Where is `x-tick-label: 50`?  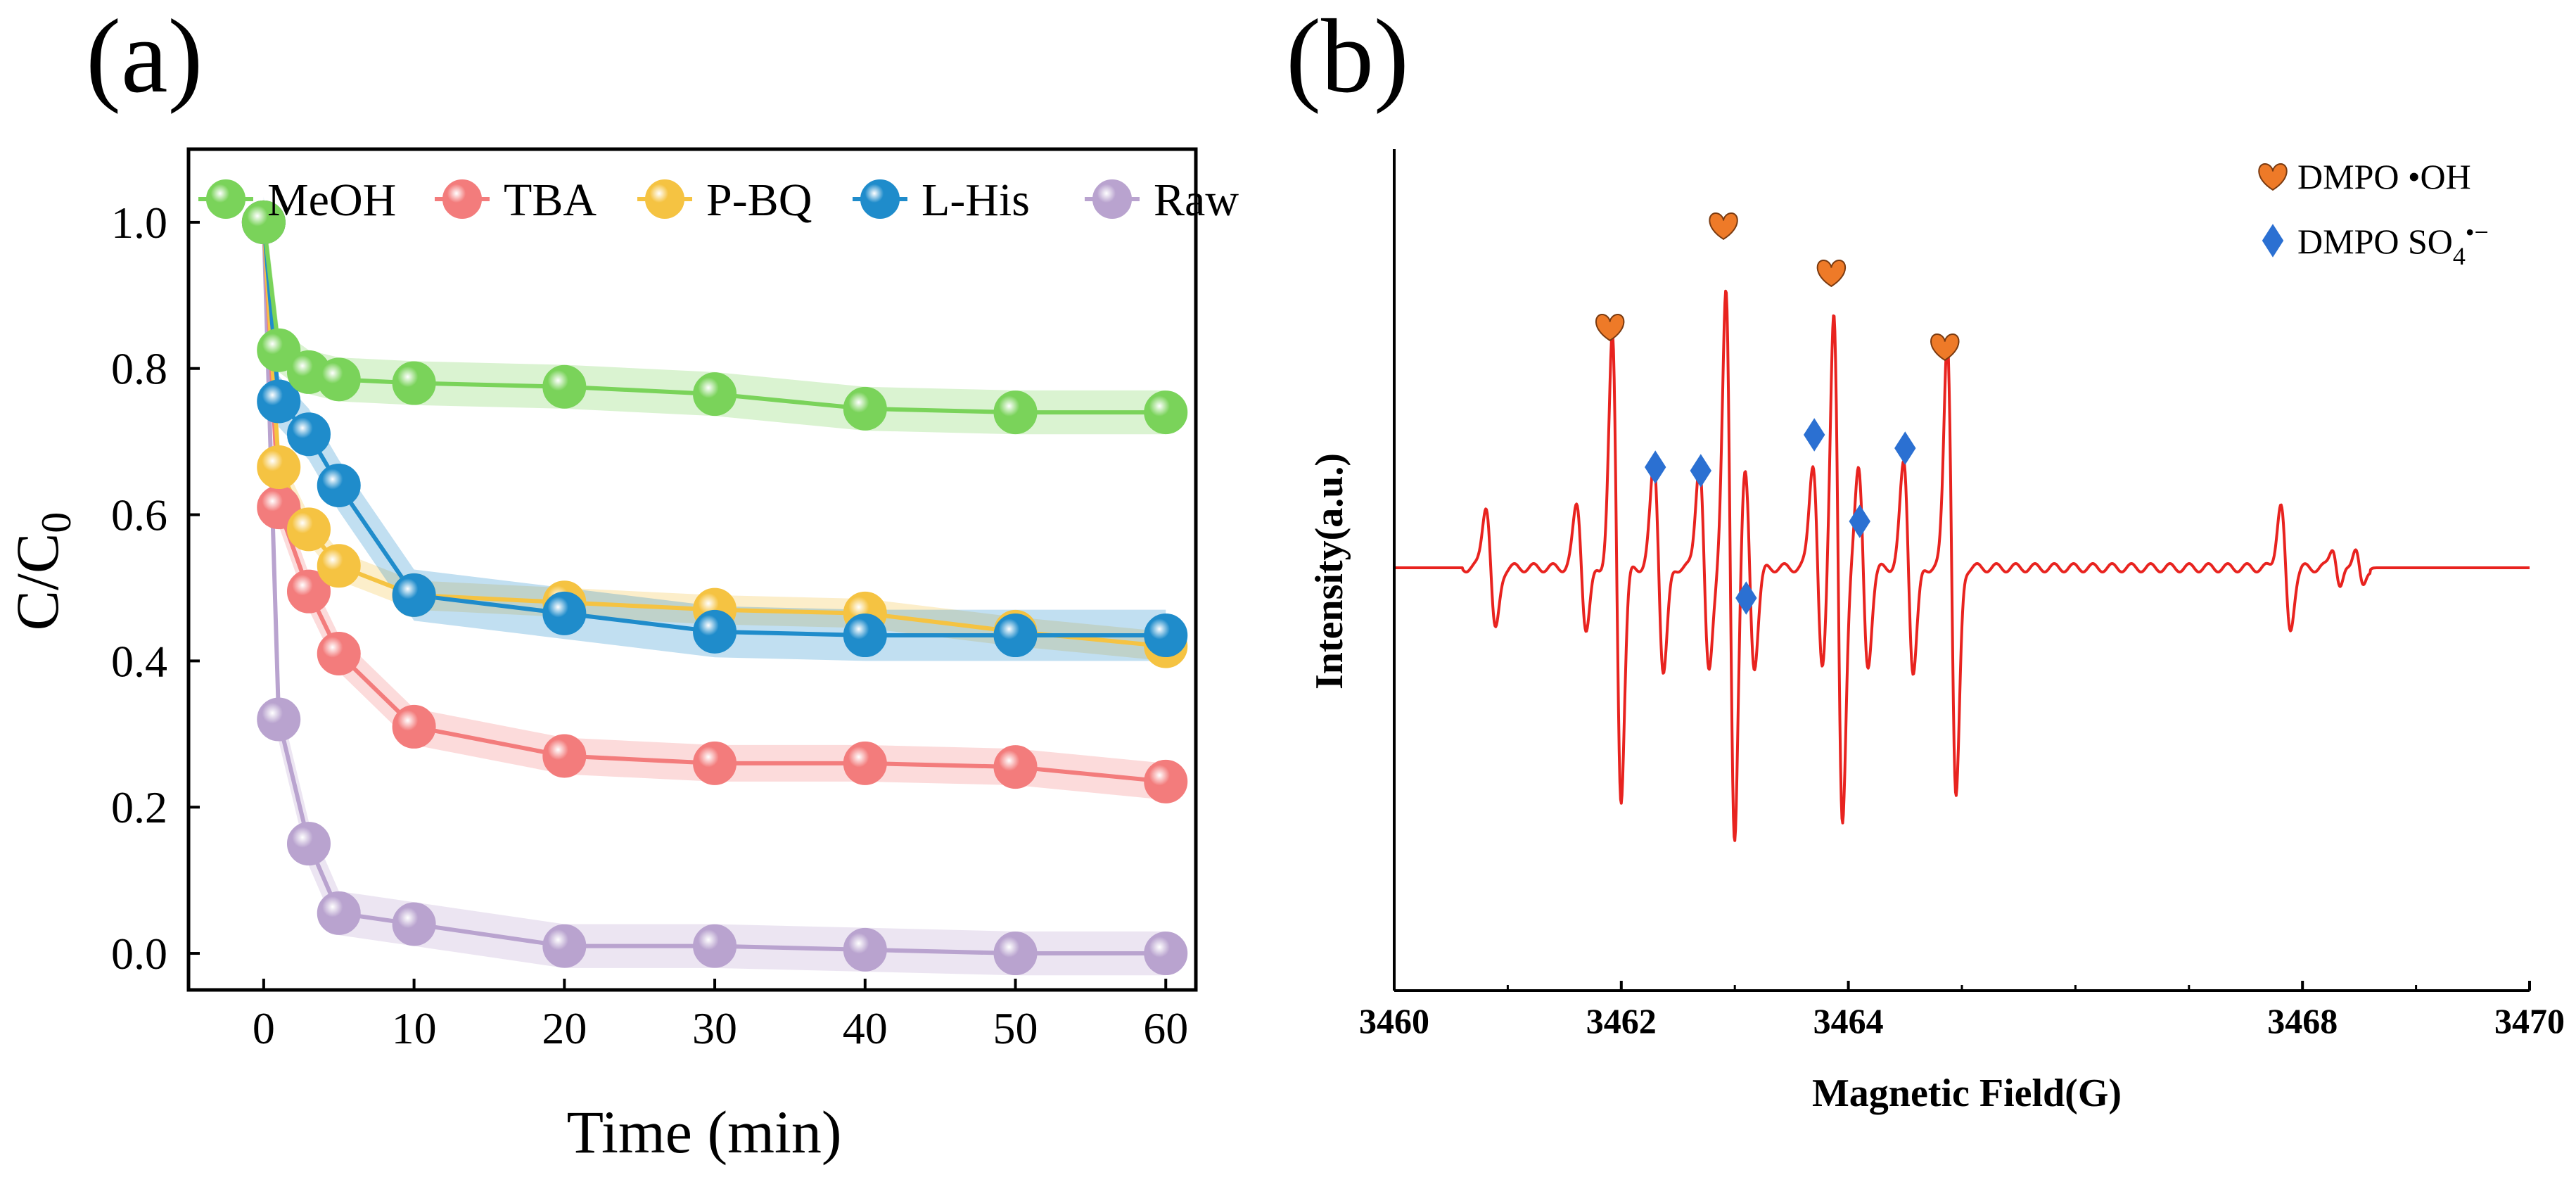
x-tick-label: 50 is located at coordinates (1015, 1028).